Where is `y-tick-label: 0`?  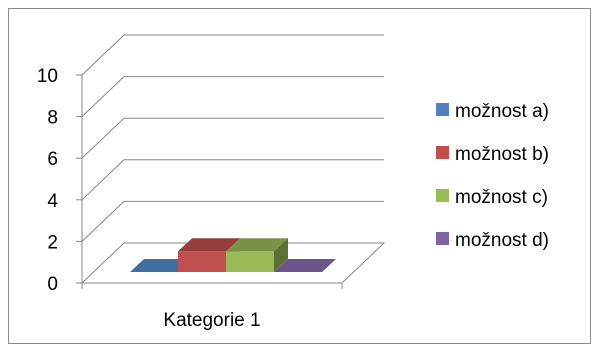
y-tick-label: 0 is located at coordinates (52, 284).